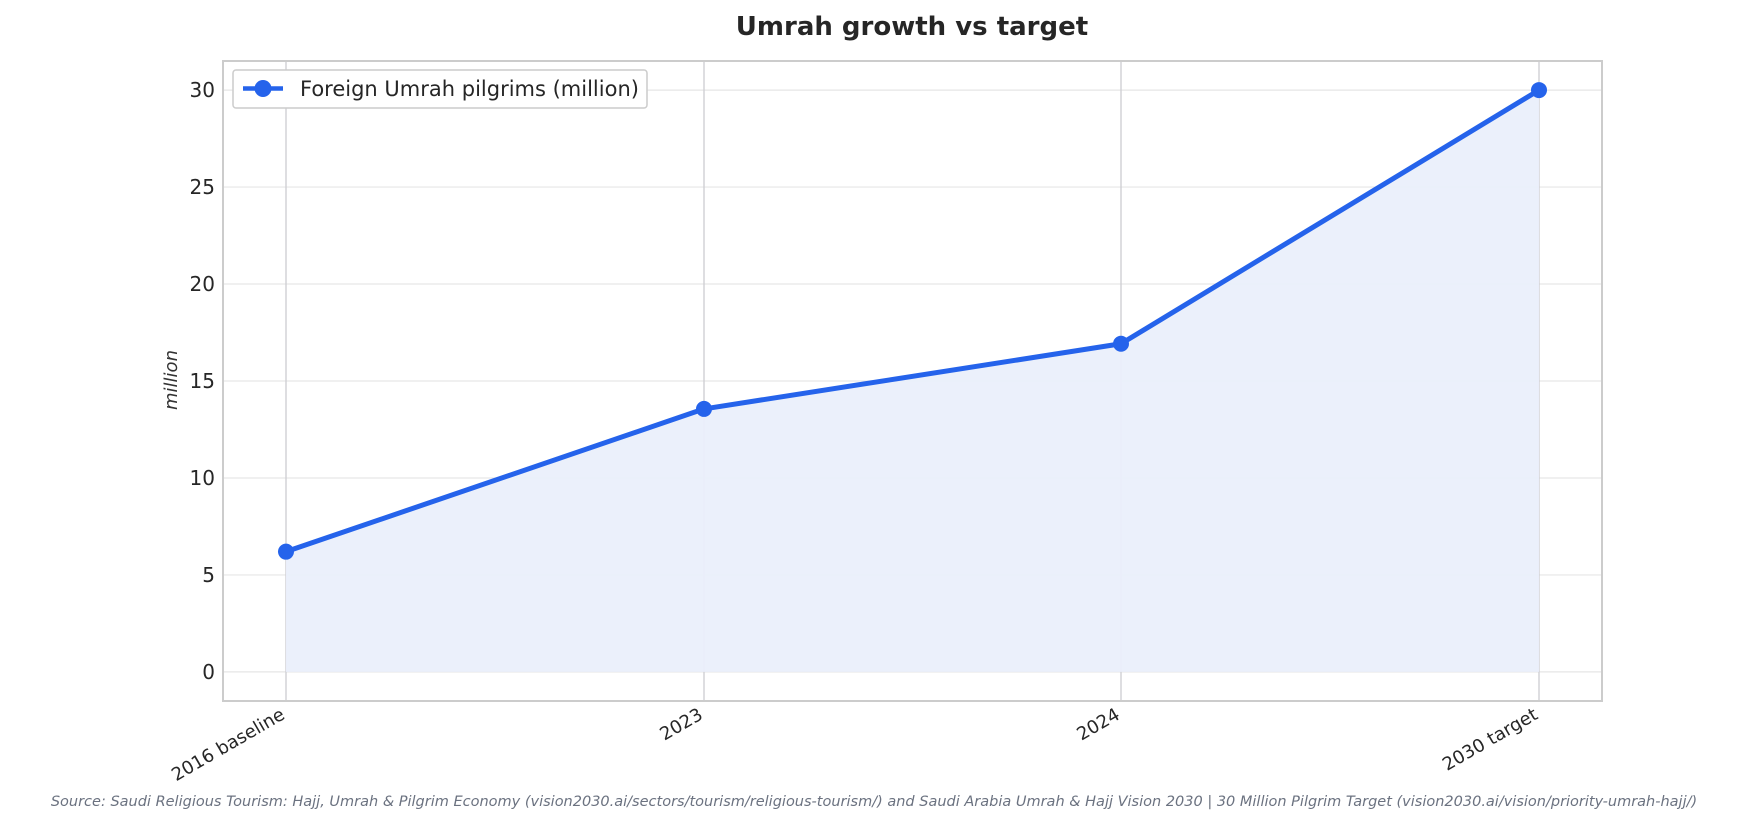 The height and width of the screenshot is (824, 1749). I want to click on legend-label: Foreign Umrah pilgrims (million), so click(469, 89).